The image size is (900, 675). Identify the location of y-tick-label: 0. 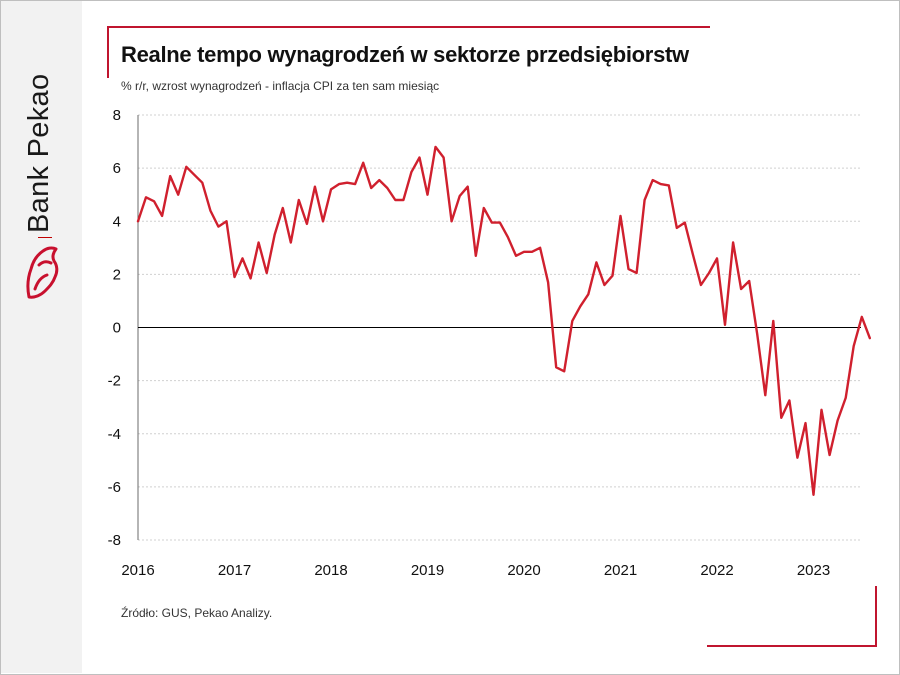
(117, 328).